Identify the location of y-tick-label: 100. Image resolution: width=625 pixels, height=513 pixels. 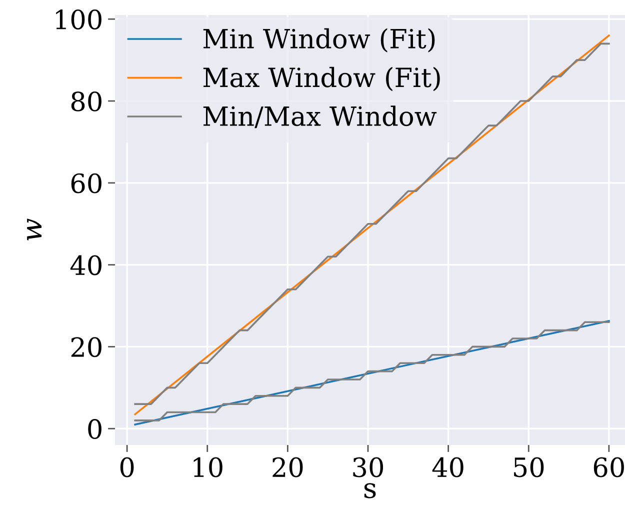
(79, 20).